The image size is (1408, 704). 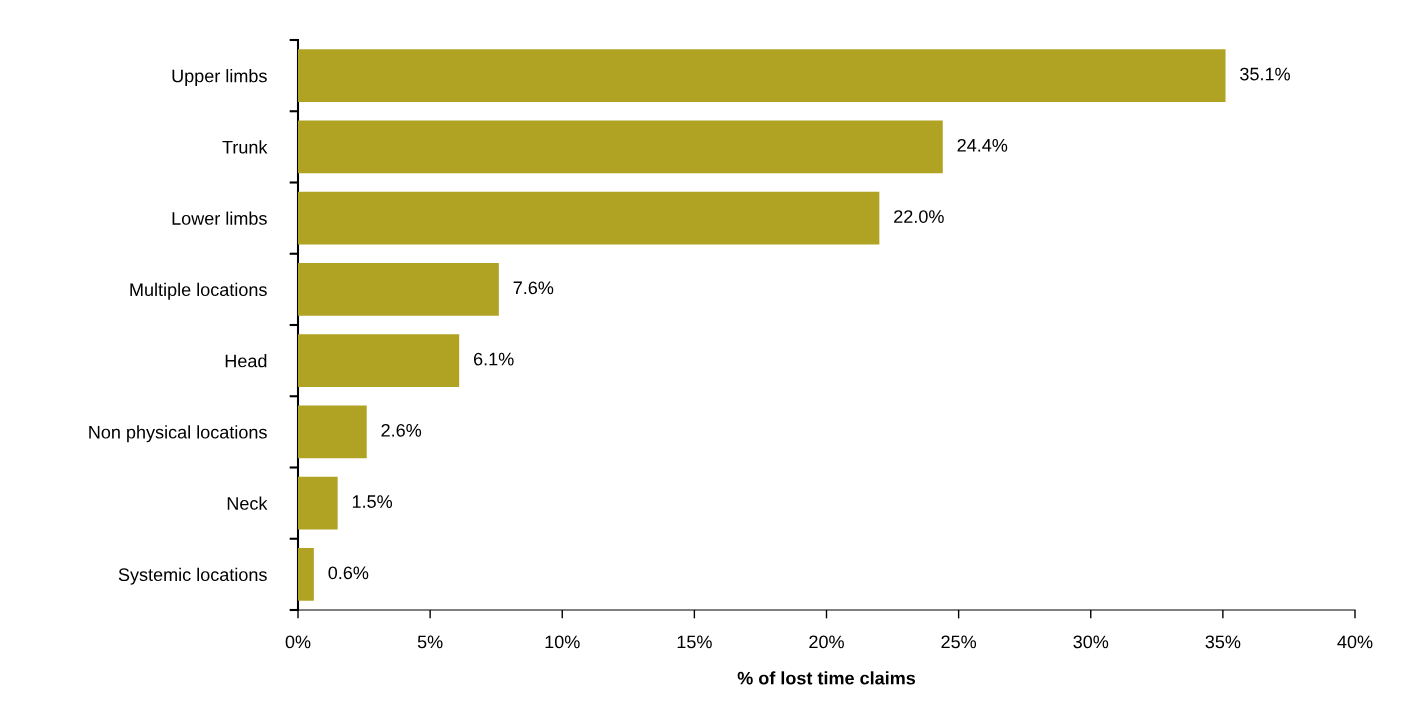 What do you see at coordinates (348, 573) in the screenshot?
I see `data-label: 0.6%` at bounding box center [348, 573].